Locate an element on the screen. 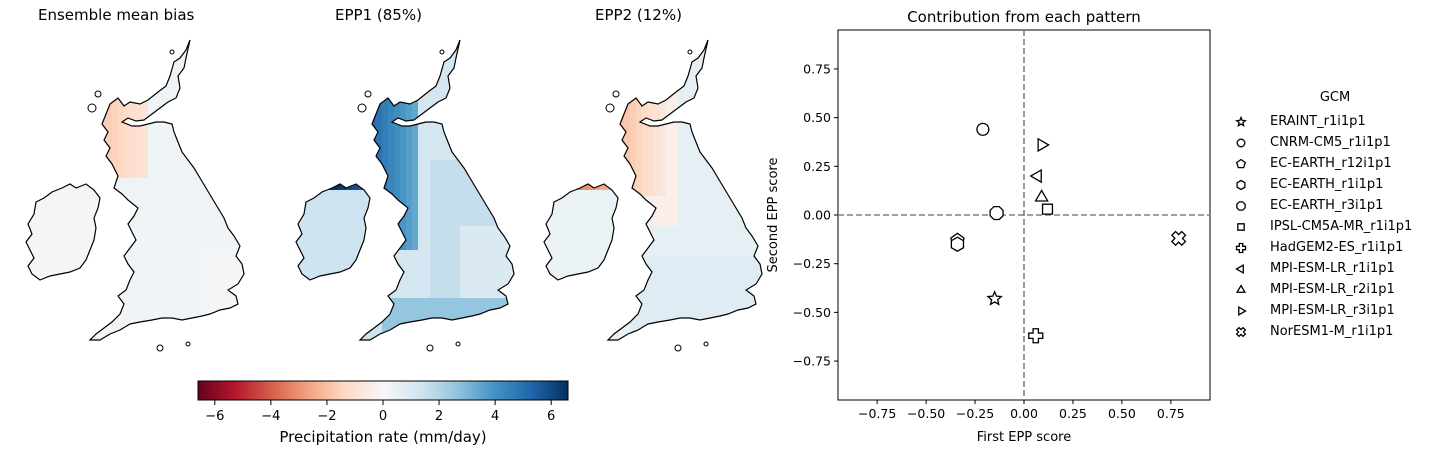 The image size is (1440, 454). colorbar-label: Precipitation rate (mm/day) is located at coordinates (382, 437).